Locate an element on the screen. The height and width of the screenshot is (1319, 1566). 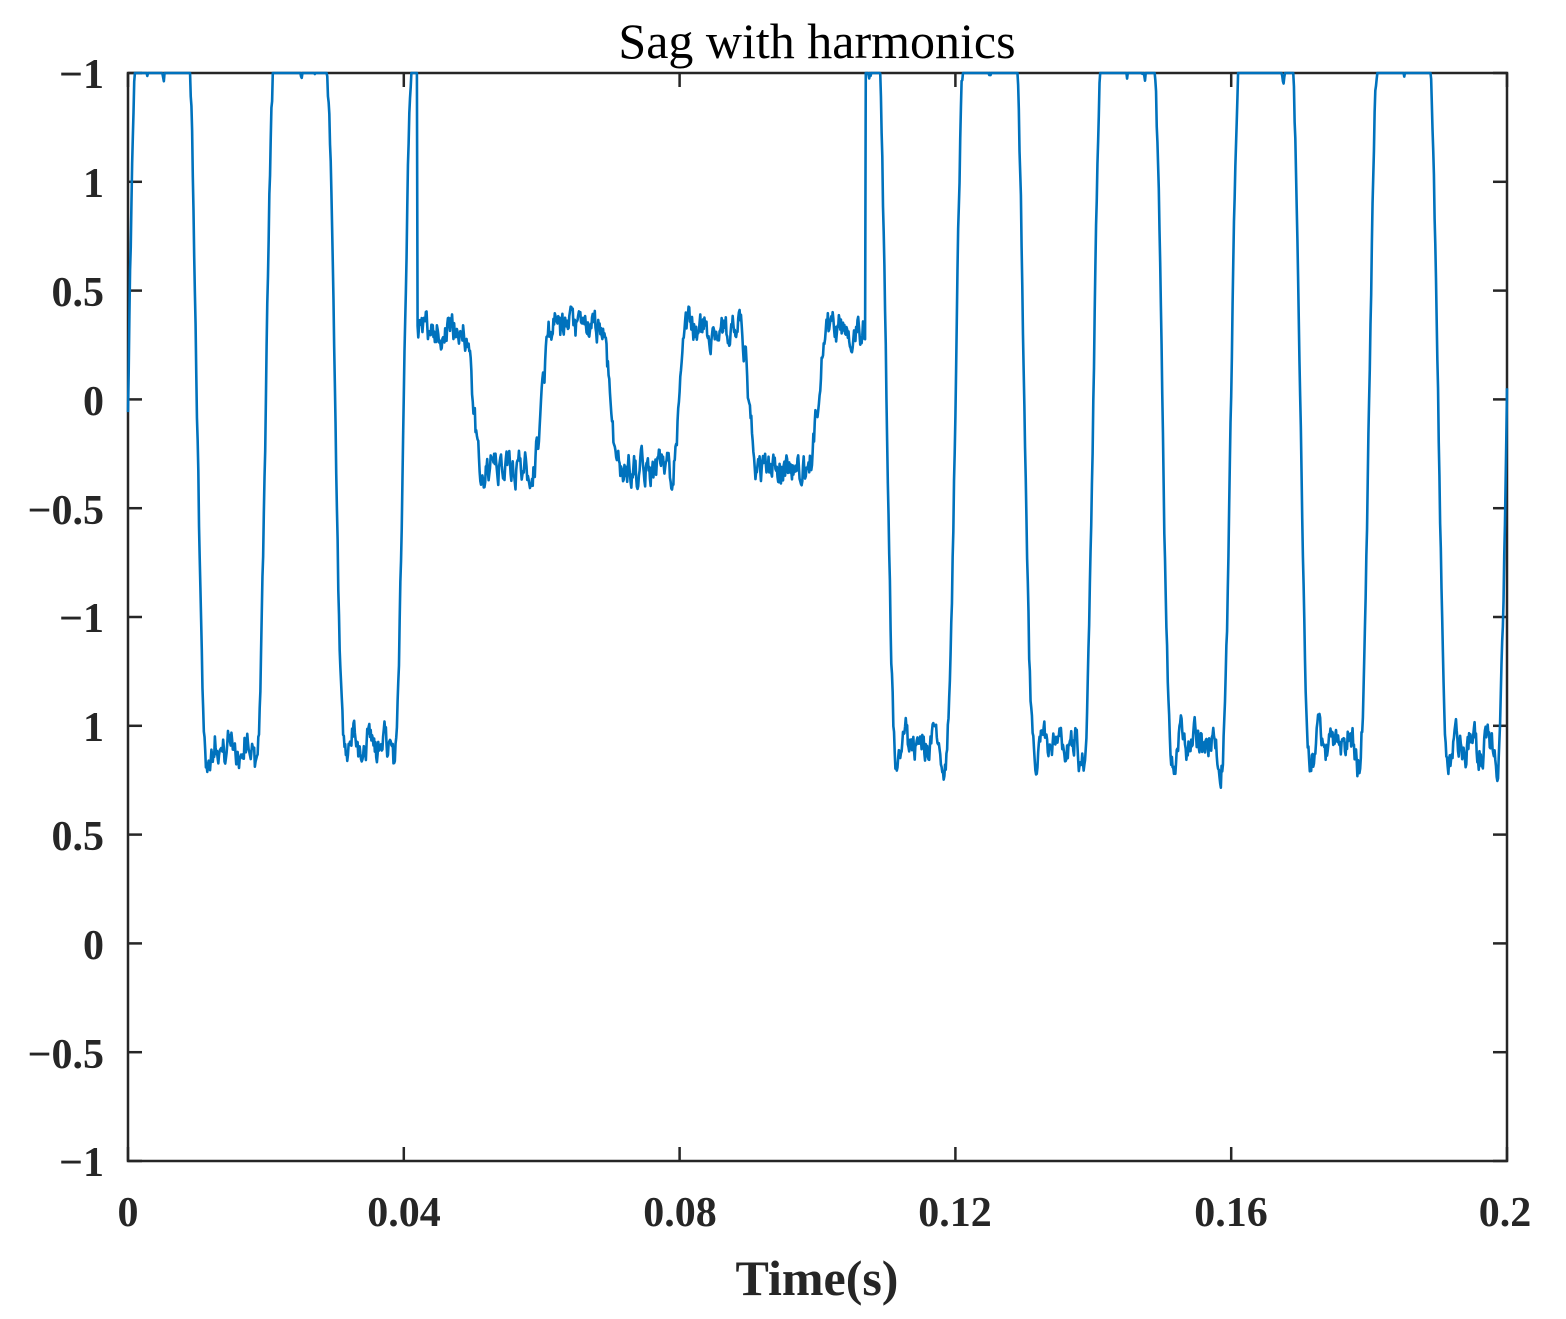
x-tick-label: 0.2 is located at coordinates (1505, 1213).